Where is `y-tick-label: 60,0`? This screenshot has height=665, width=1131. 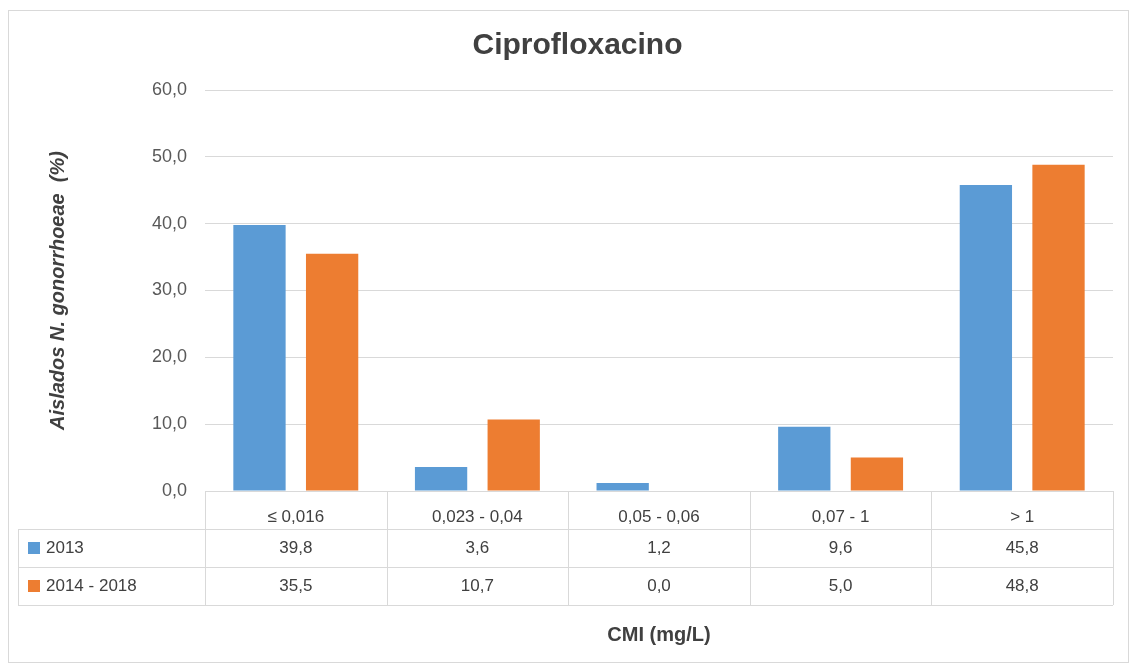
y-tick-label: 60,0 is located at coordinates (169, 88).